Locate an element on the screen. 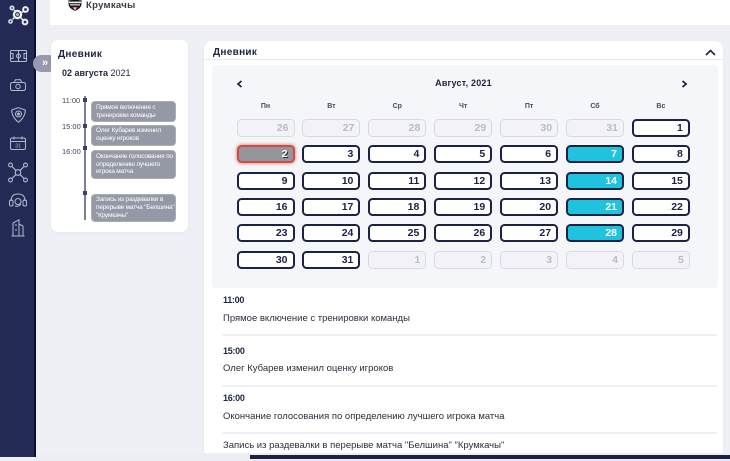  svg-text: 31 is located at coordinates (18, 147).